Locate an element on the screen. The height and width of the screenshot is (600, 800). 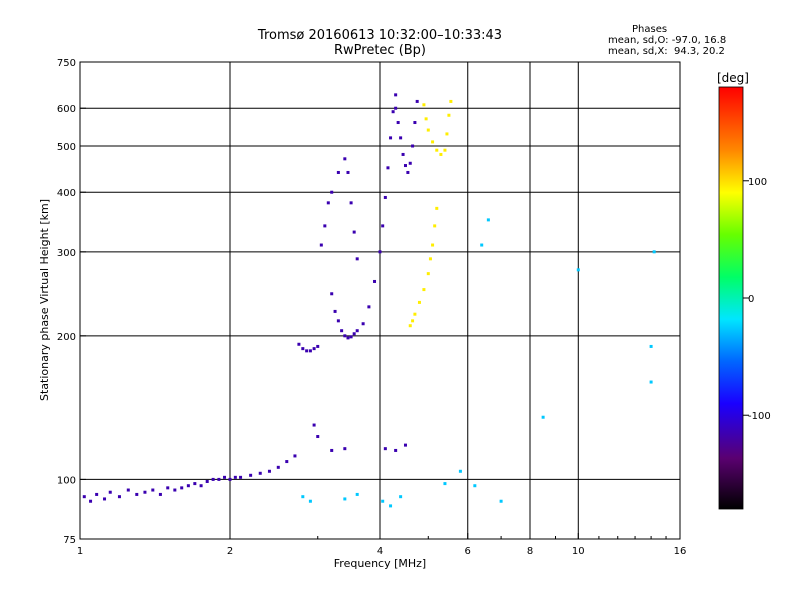
y-tick-label: 300 is located at coordinates (66, 253).